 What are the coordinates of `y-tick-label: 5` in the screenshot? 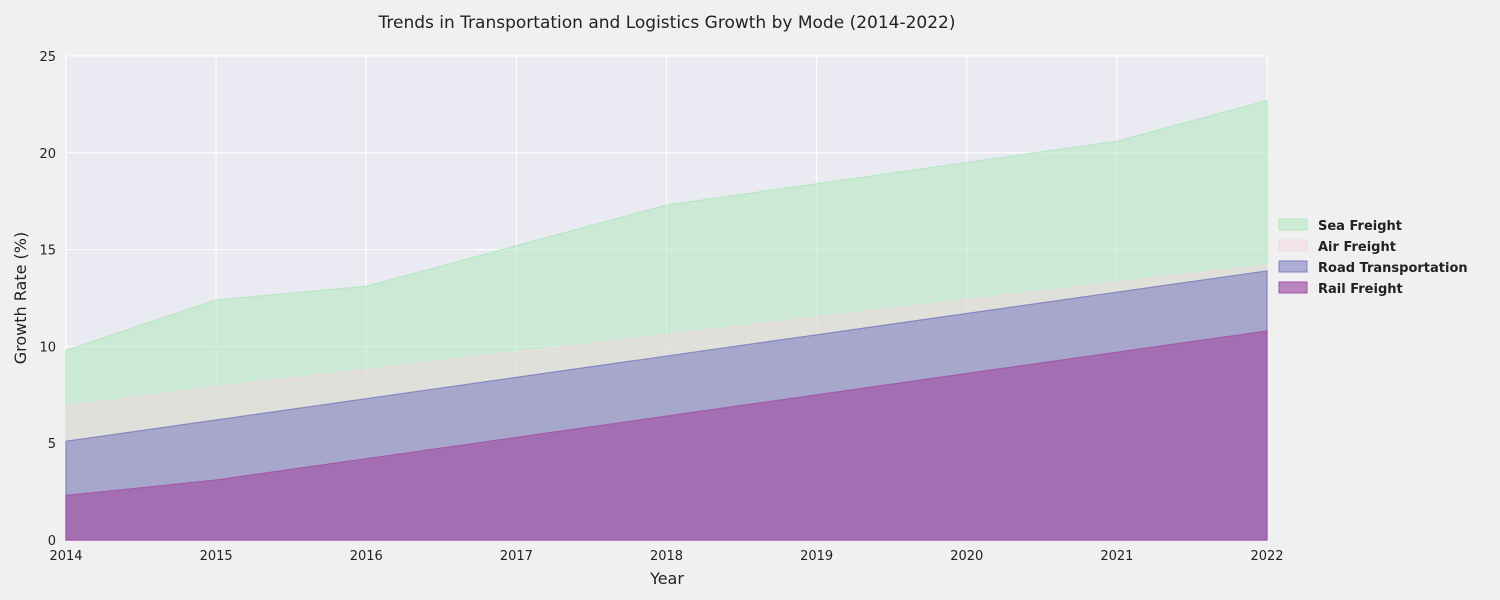 It's located at (52, 444).